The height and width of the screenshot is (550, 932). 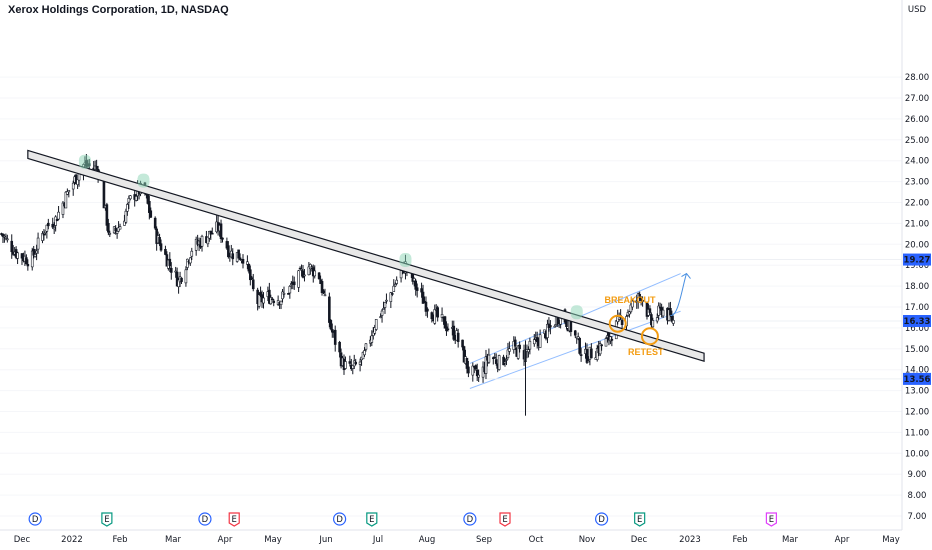 I want to click on y-tick-label: 27.00, so click(x=917, y=99).